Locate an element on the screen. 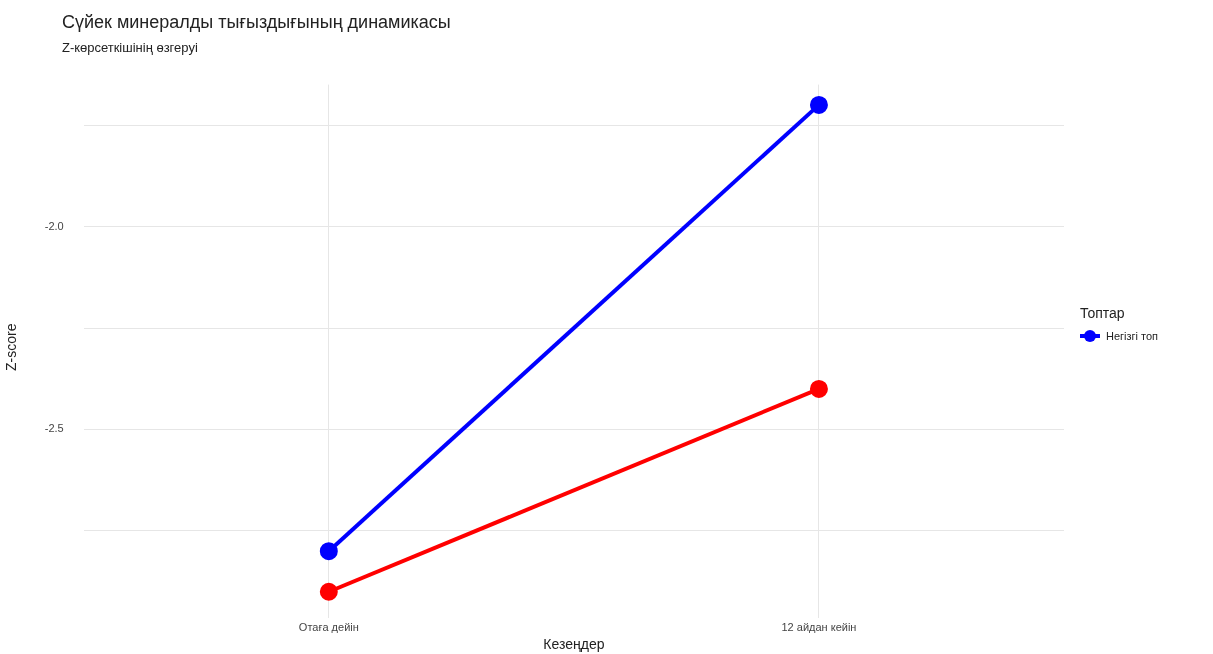 The image size is (1213, 654). legend-label: Негізгі топ is located at coordinates (1132, 336).